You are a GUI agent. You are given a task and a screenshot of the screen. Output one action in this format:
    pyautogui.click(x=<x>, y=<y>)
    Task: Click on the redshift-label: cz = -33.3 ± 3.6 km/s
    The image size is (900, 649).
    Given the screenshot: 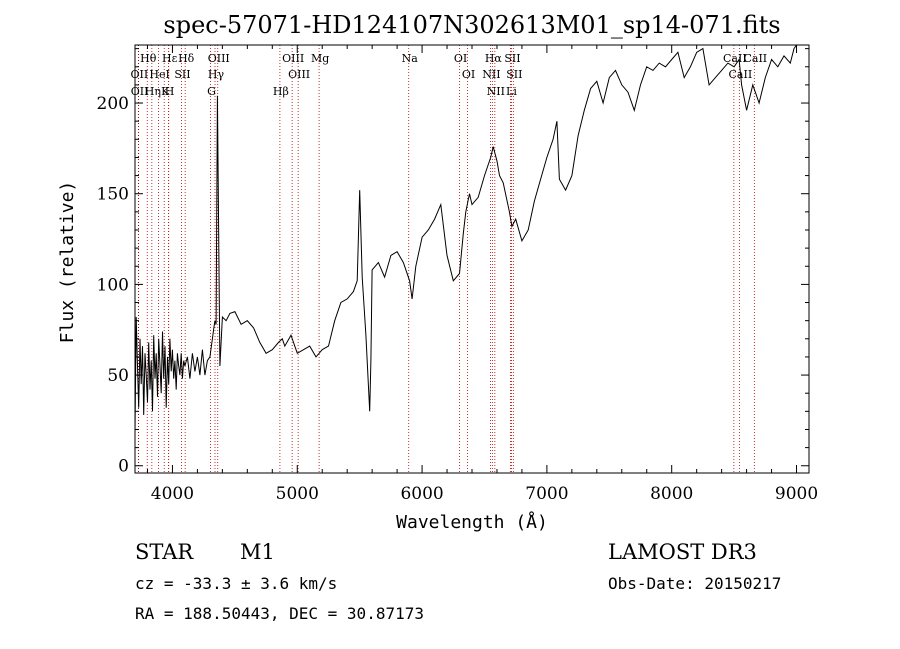 What is the action you would take?
    pyautogui.click(x=236, y=583)
    